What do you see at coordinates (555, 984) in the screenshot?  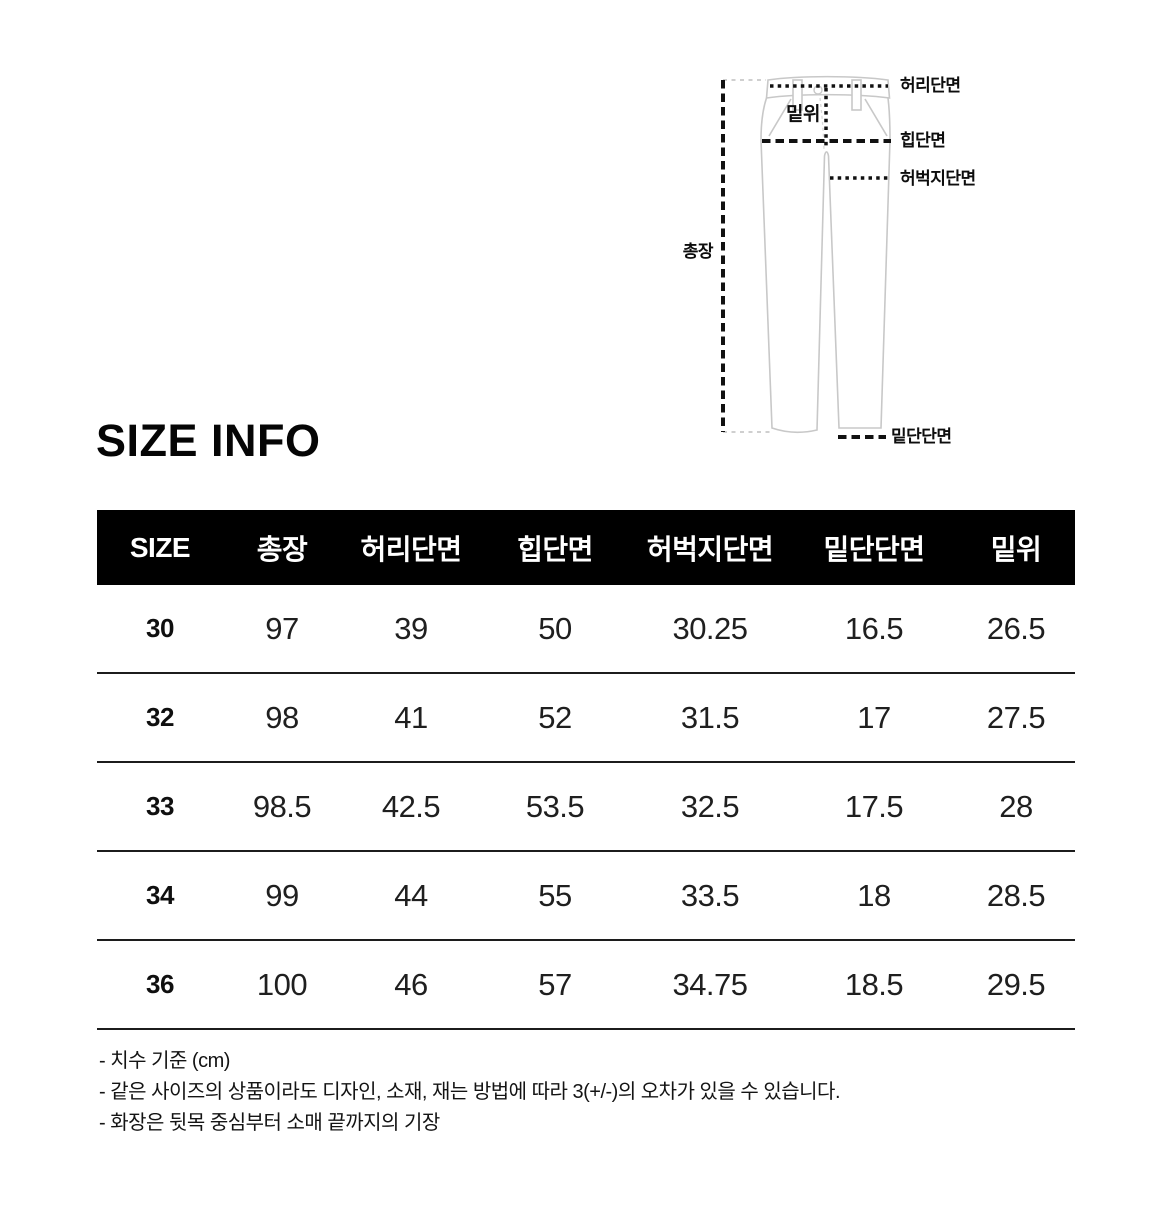 I see `hip-cell: 57` at bounding box center [555, 984].